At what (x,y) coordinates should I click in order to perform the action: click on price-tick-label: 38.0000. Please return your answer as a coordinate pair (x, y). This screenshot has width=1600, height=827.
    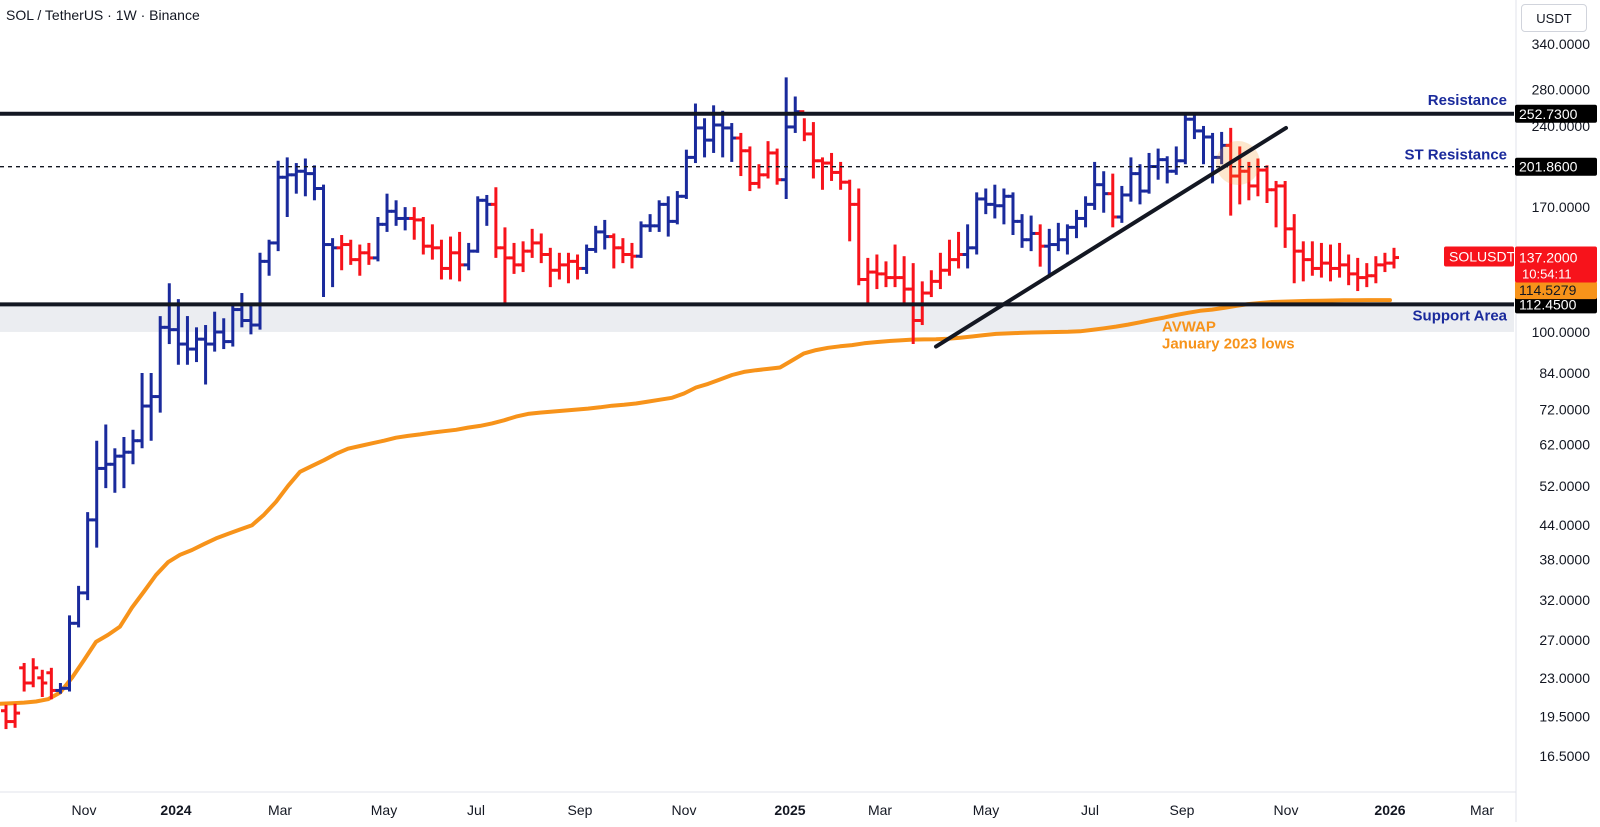
    Looking at the image, I should click on (1564, 560).